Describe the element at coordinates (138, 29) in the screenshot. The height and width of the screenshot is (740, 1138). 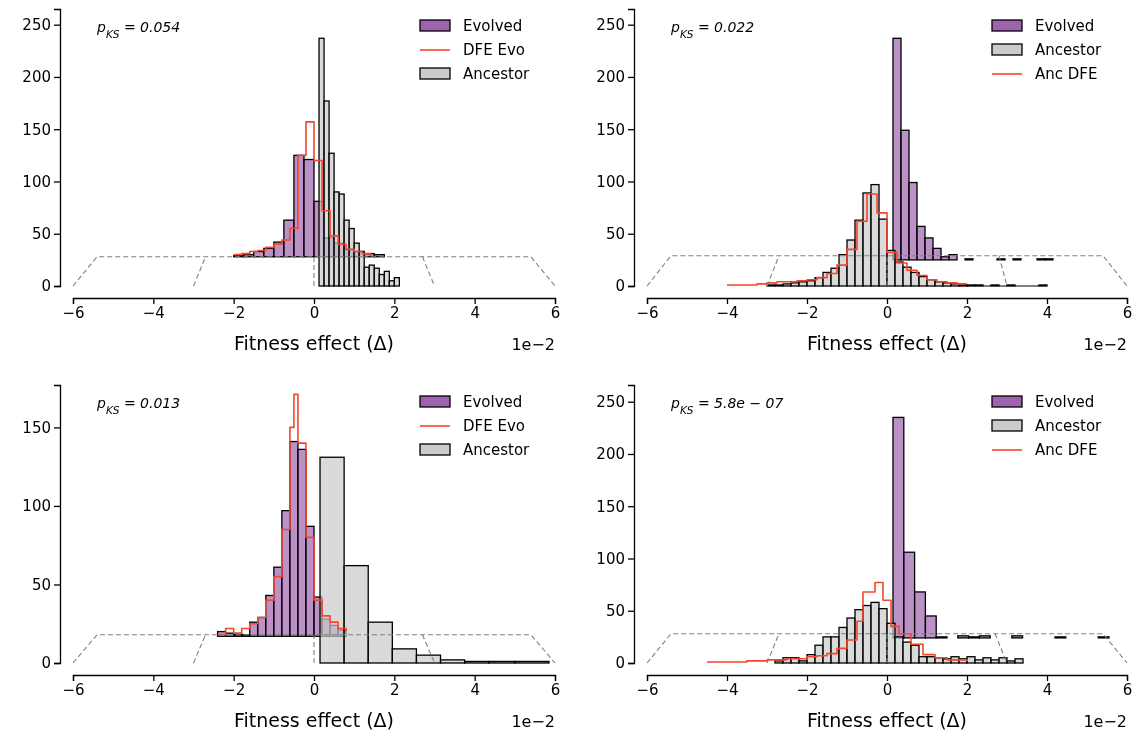
I see `annotation: p$_{KS}$ = 0.054` at that location.